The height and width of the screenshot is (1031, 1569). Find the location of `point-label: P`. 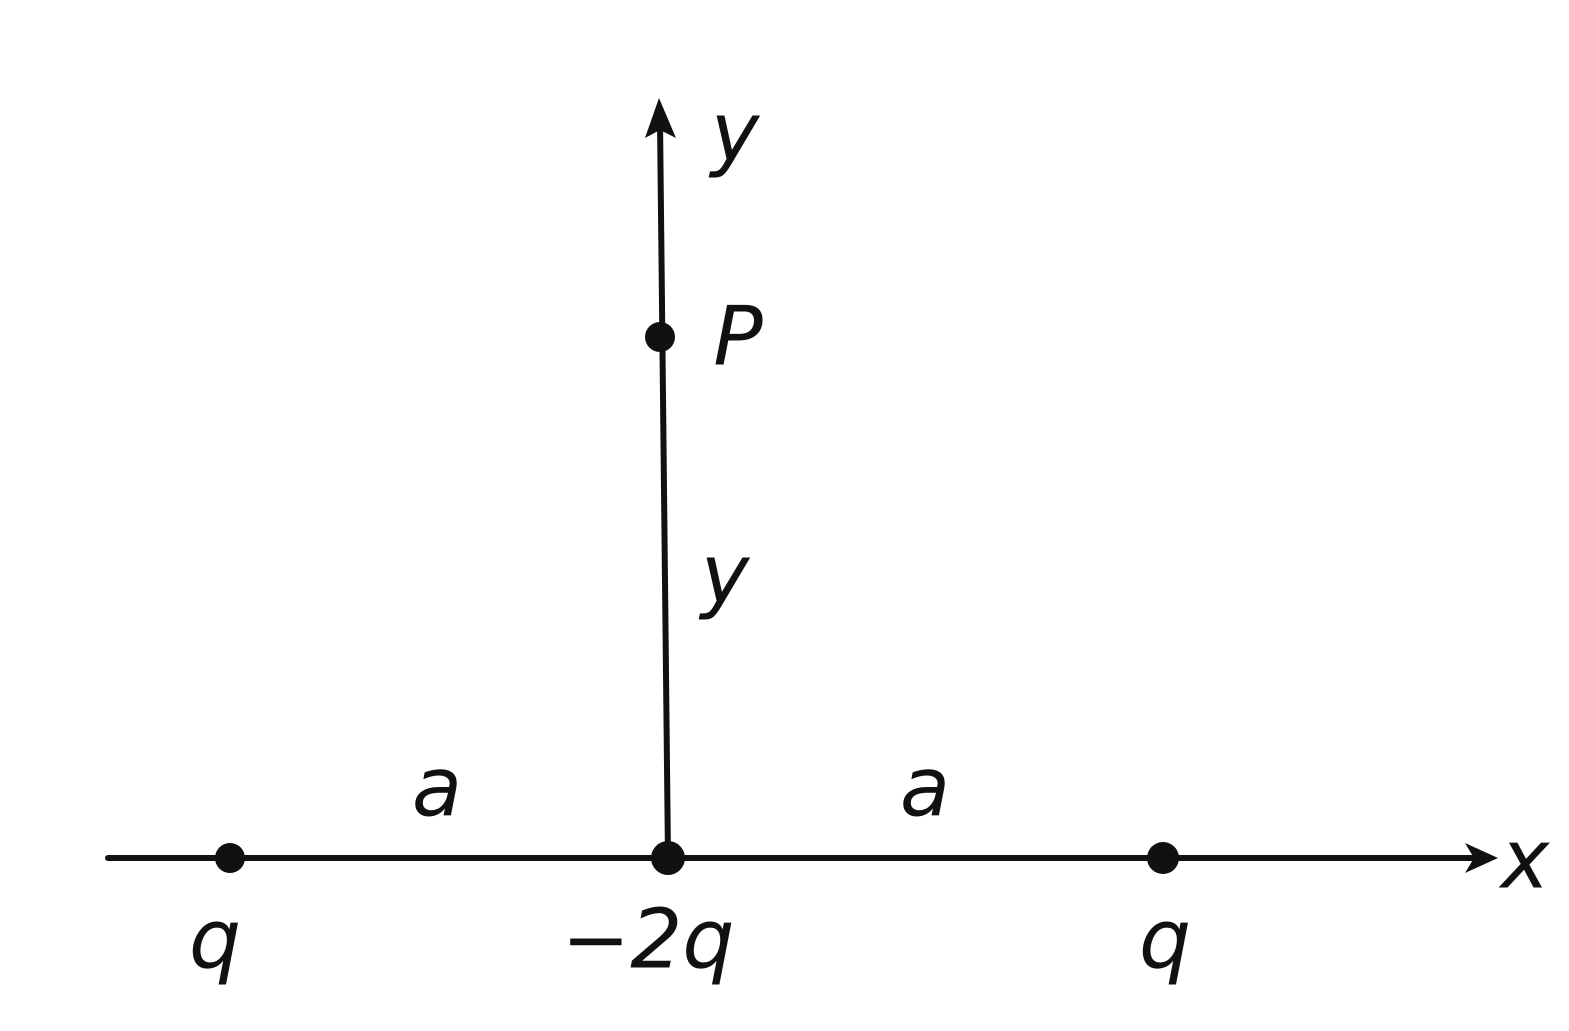

point-label: P is located at coordinates (738, 336).